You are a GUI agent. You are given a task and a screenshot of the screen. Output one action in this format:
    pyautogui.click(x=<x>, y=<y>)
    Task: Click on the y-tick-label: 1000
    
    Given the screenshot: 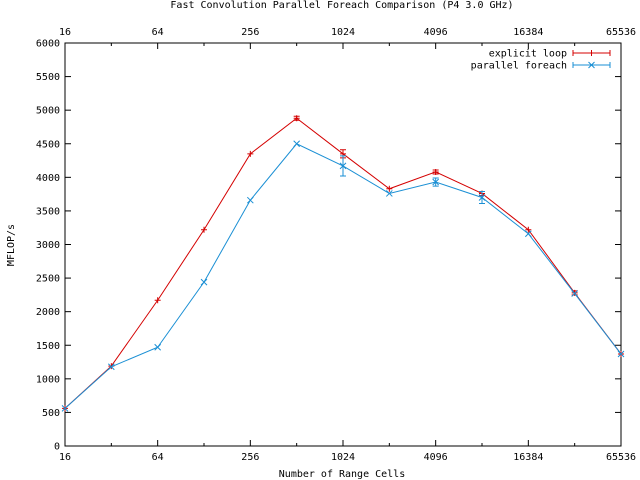 What is the action you would take?
    pyautogui.click(x=48, y=379)
    